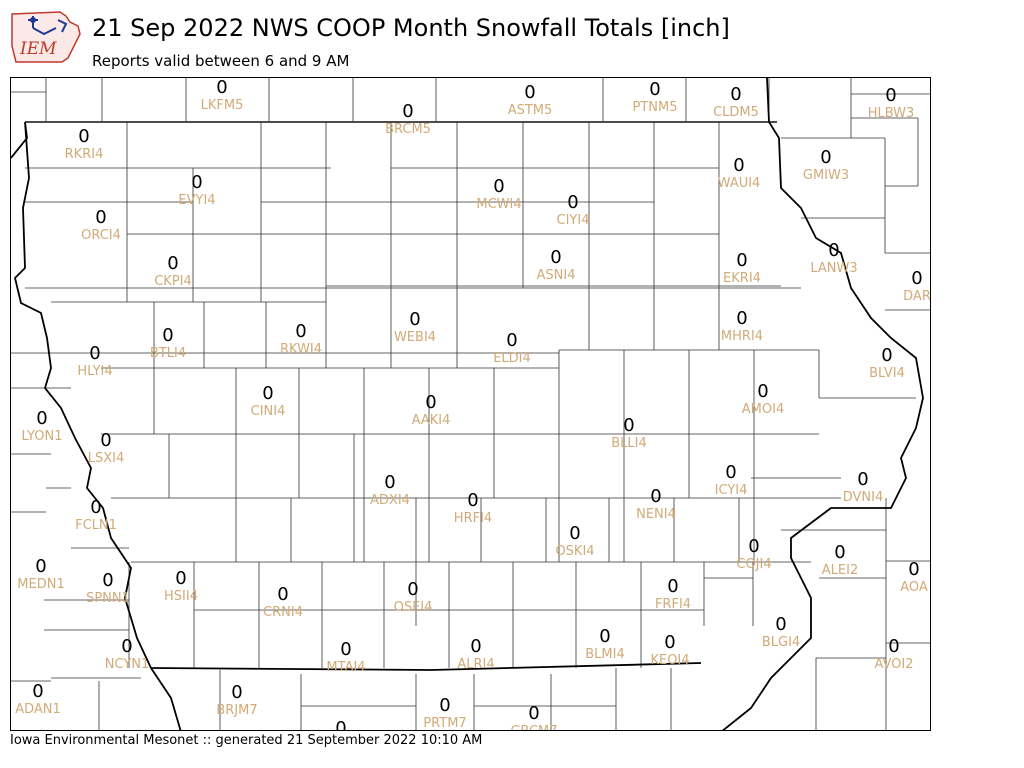 This screenshot has width=1024, height=768. I want to click on station-marker: 0 KEOI4, so click(670, 650).